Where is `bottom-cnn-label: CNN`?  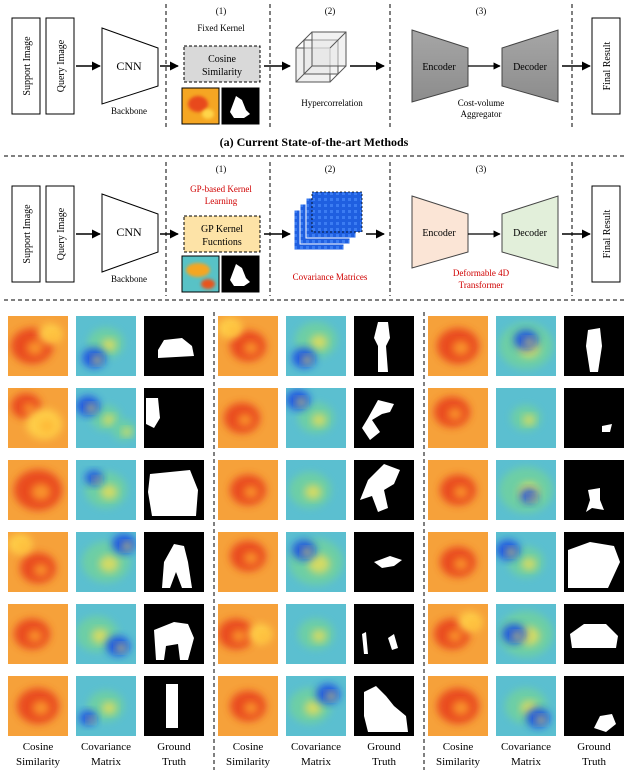
bottom-cnn-label: CNN is located at coordinates (129, 232).